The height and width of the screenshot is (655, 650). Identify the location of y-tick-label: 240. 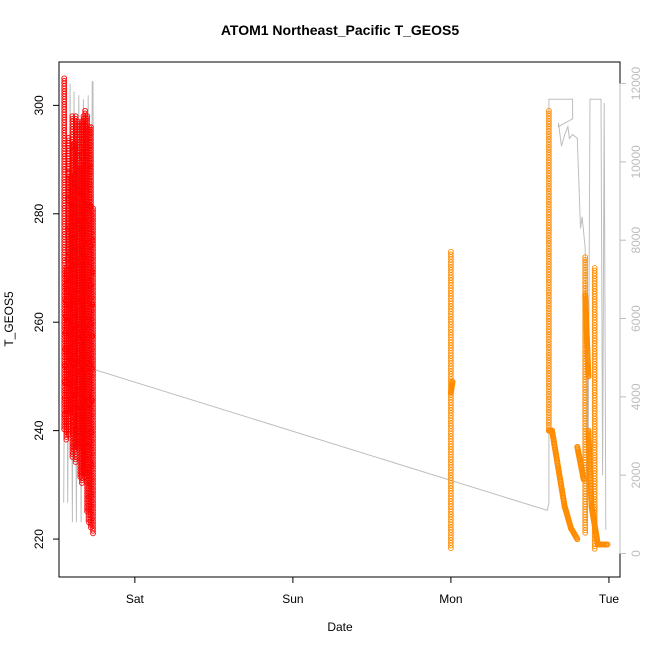
(39, 430).